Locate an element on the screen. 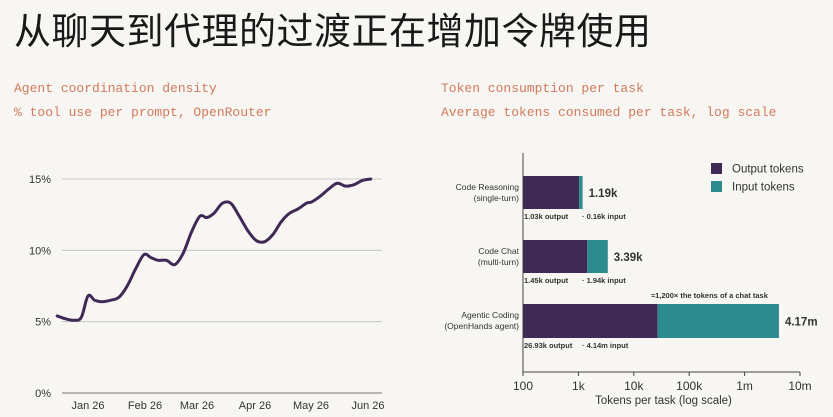 The height and width of the screenshot is (417, 833). x-tick-label: Mar 26 is located at coordinates (197, 406).